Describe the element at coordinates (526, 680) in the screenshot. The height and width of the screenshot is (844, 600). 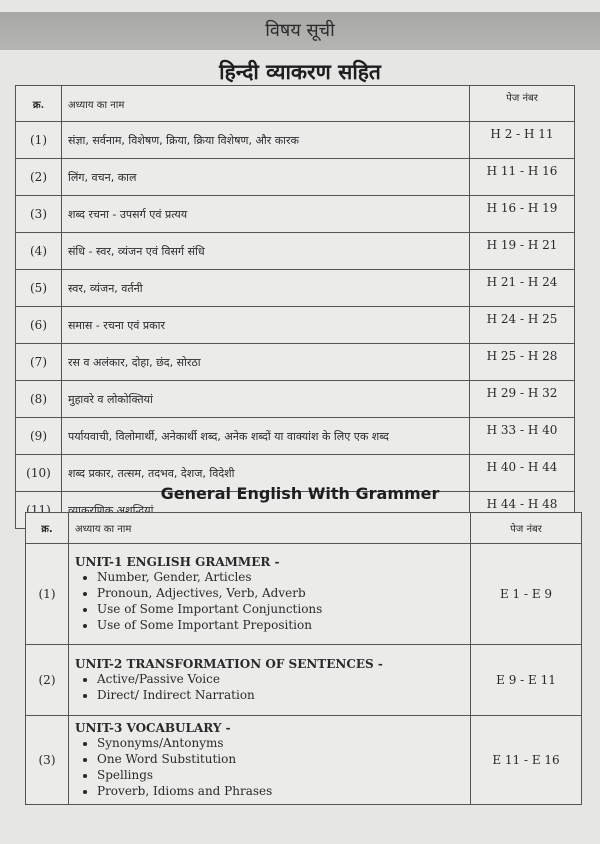
I see `page-range: E 9 - E 11` at that location.